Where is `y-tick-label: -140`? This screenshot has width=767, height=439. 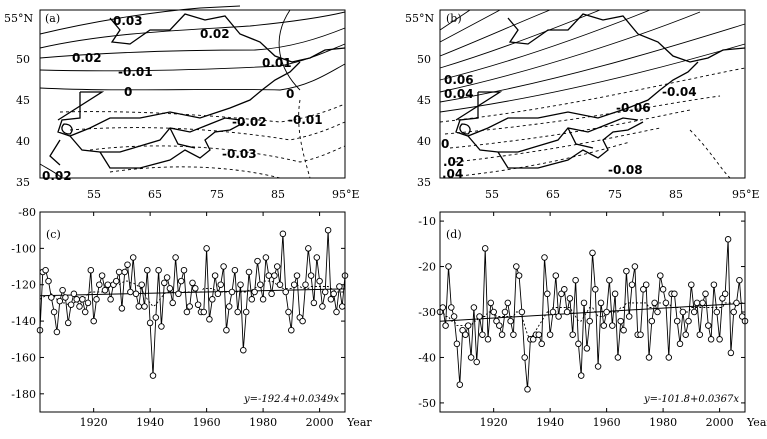 y-tick-label: -140 is located at coordinates (23, 321).